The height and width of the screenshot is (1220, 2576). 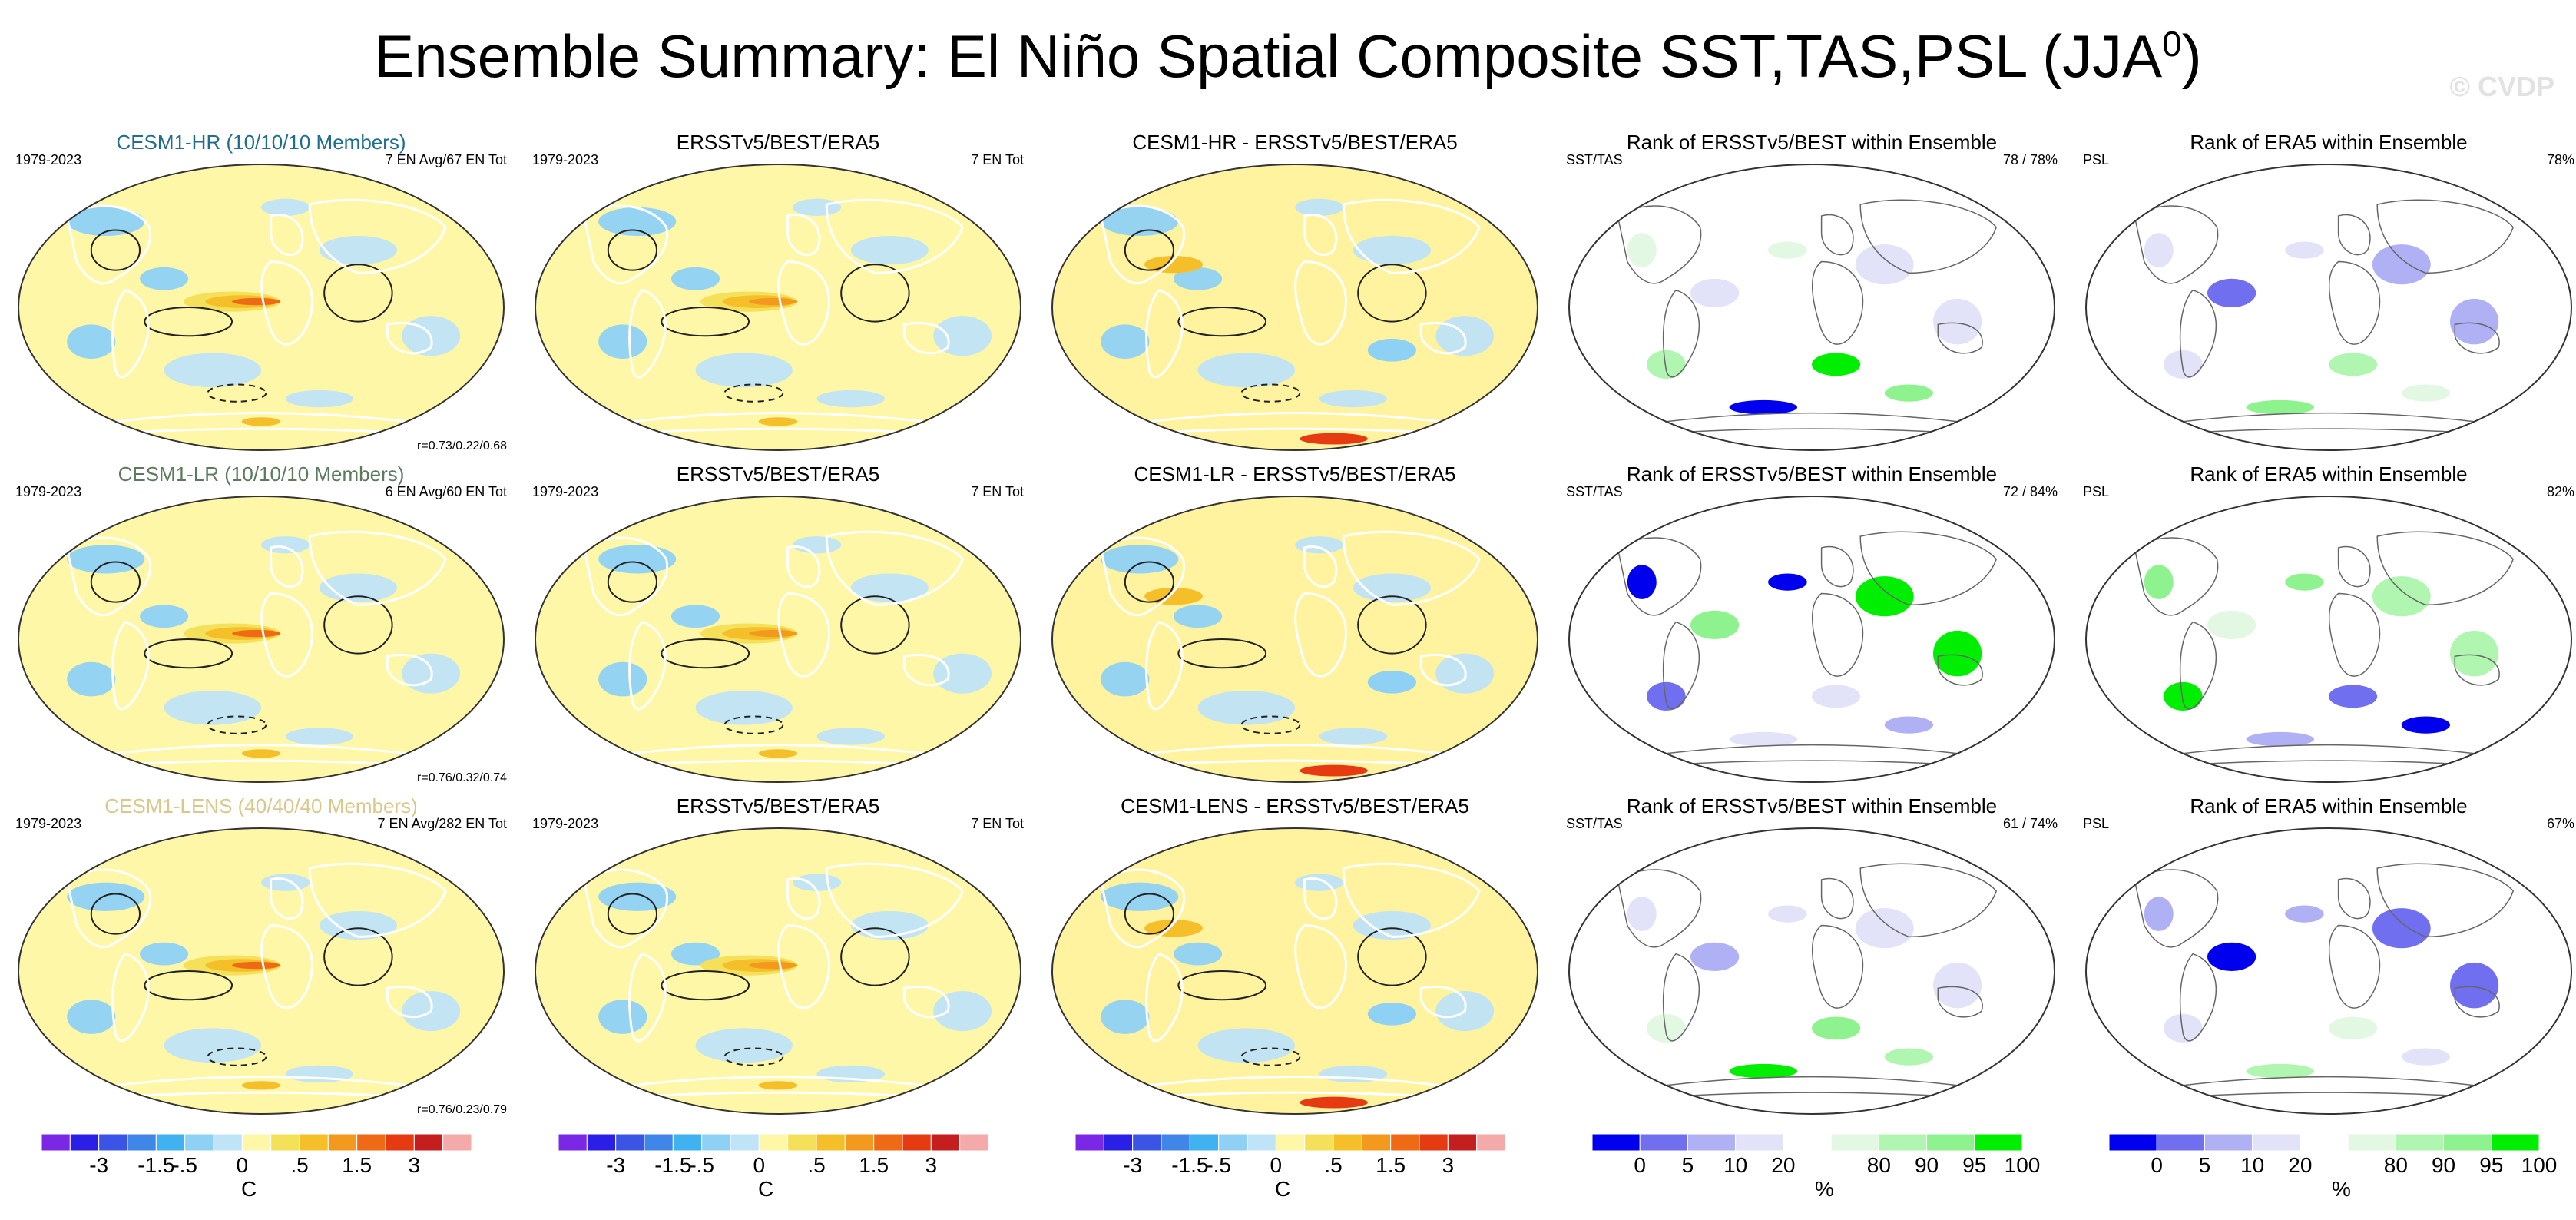 What do you see at coordinates (249, 1189) in the screenshot?
I see `colorbar-units: C` at bounding box center [249, 1189].